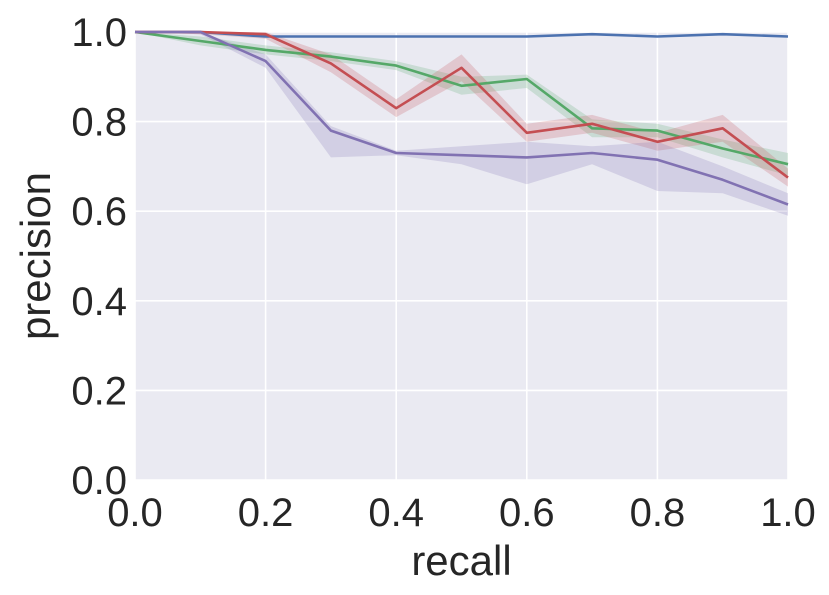 The image size is (829, 595). I want to click on x-tick-label: 0.6, so click(527, 513).